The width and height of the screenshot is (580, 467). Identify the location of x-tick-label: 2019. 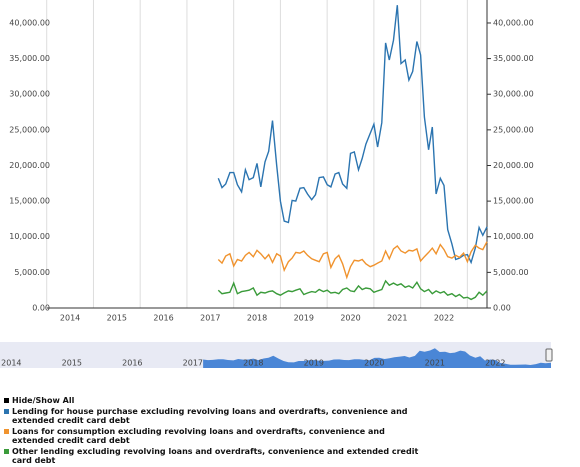
(304, 318).